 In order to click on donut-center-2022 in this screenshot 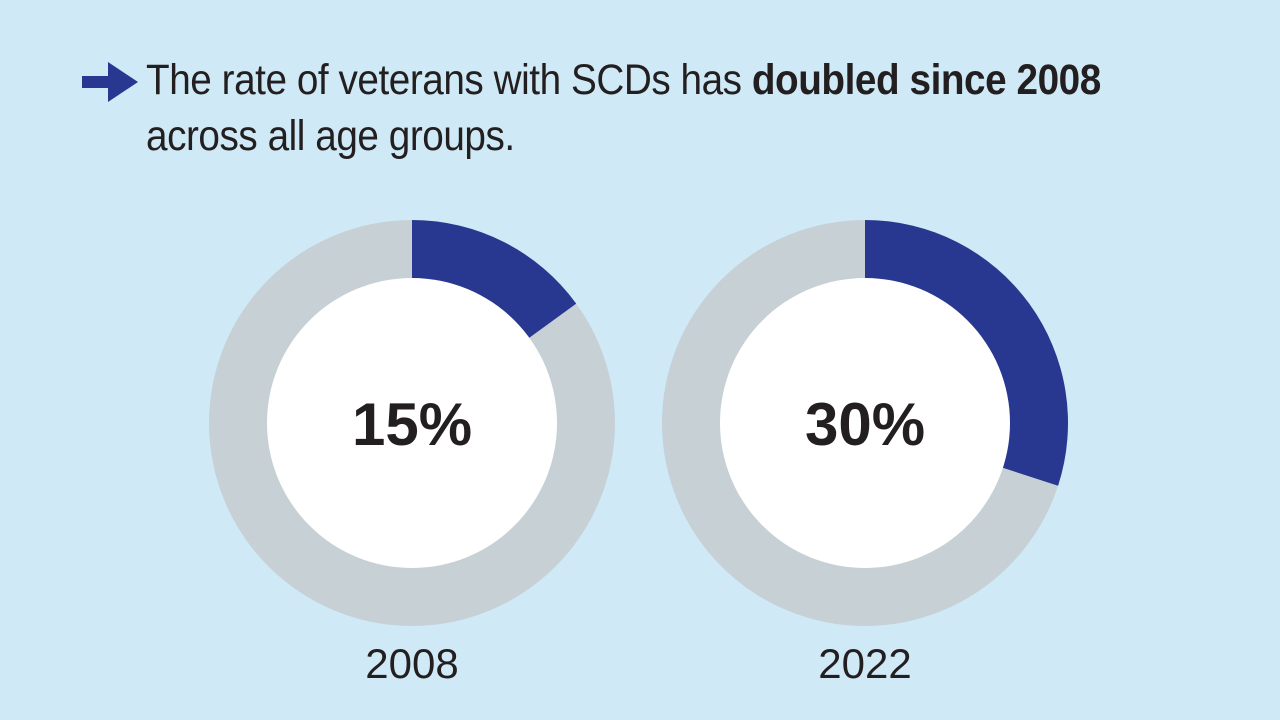, I will do `click(865, 423)`.